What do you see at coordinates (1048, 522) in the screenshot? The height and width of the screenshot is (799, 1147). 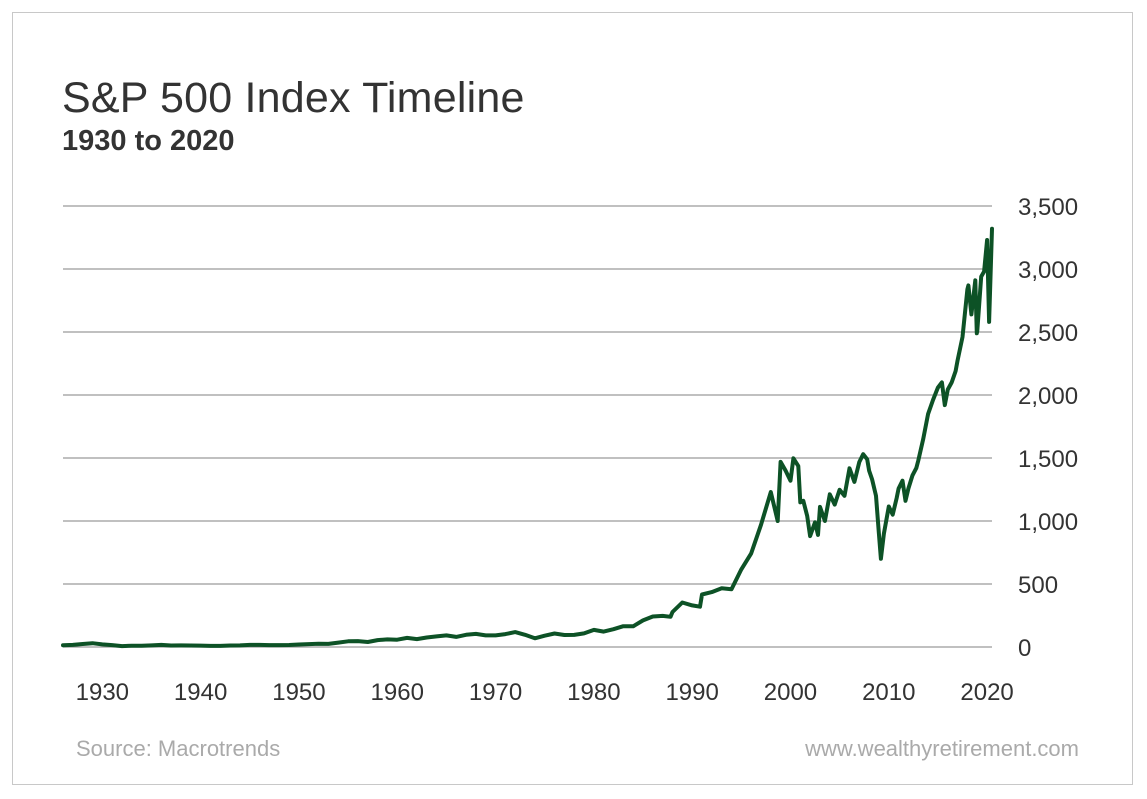 I see `y-tick-label: 1,000` at bounding box center [1048, 522].